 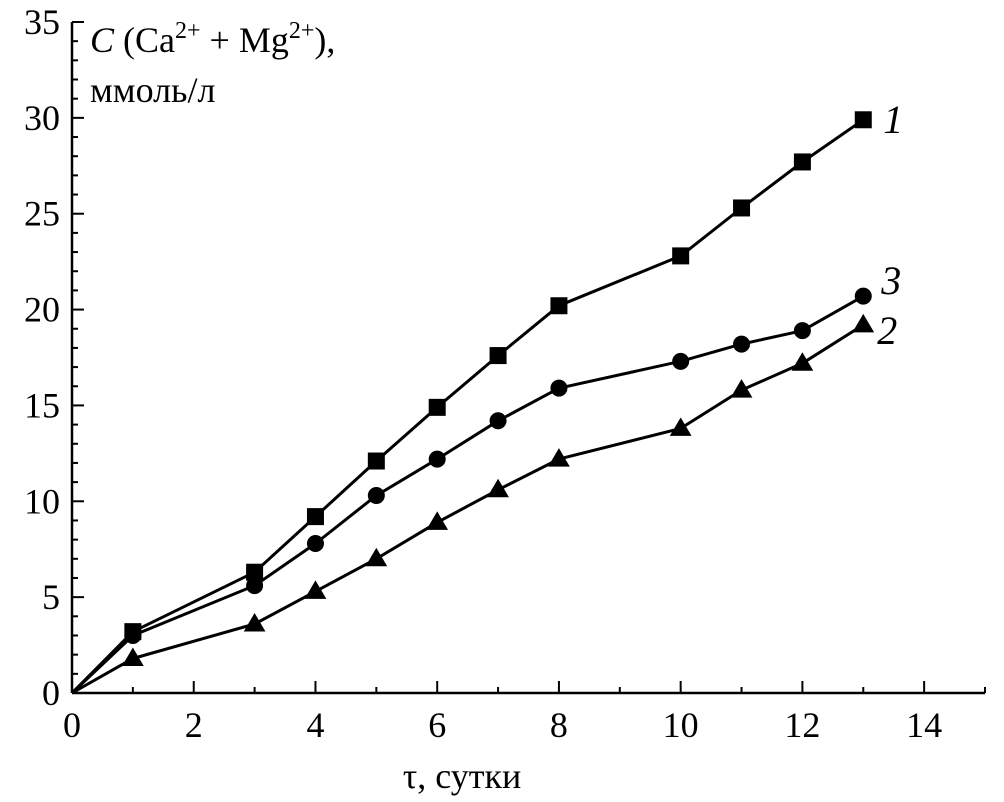 I want to click on y-axis-label: C (Ca2+ + Mg2+),, so click(x=212, y=39).